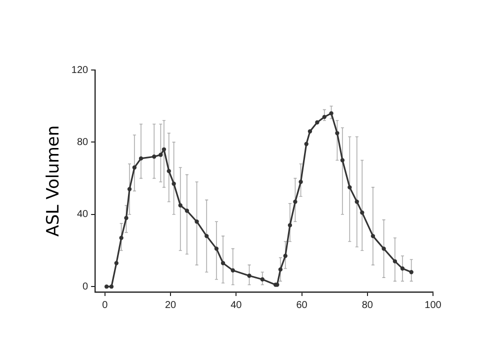  I want to click on x-tick-label: 100, so click(433, 305).